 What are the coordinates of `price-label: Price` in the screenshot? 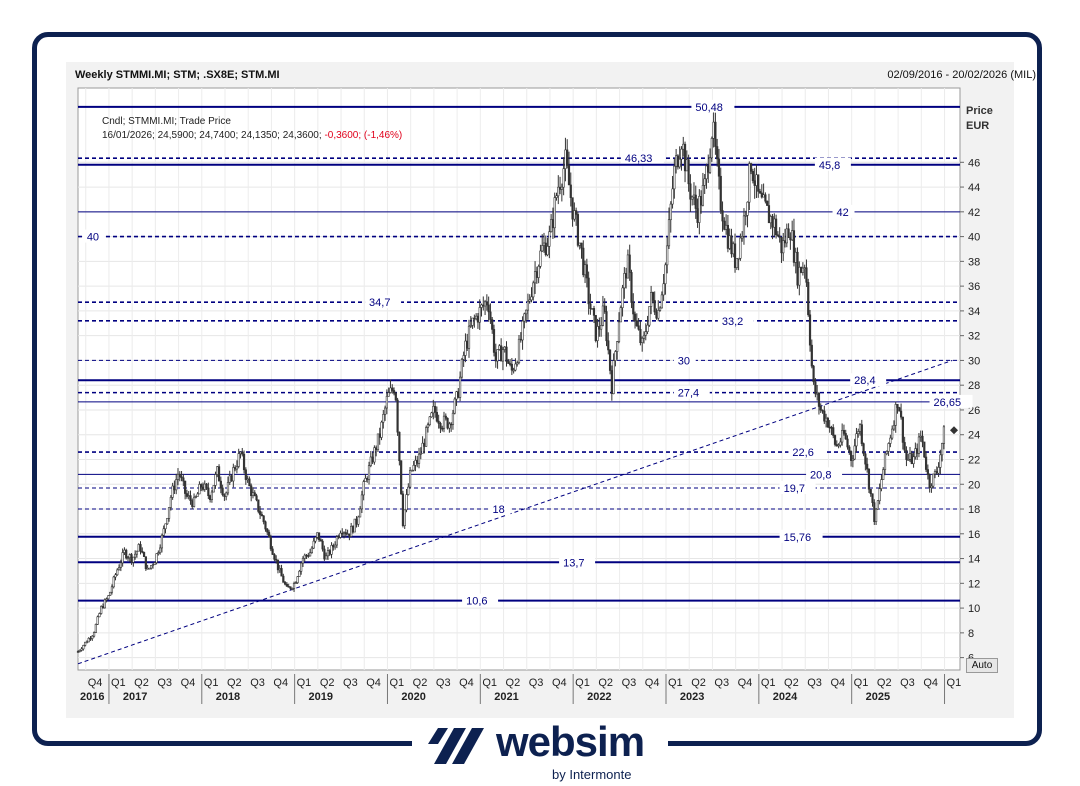 It's located at (979, 111).